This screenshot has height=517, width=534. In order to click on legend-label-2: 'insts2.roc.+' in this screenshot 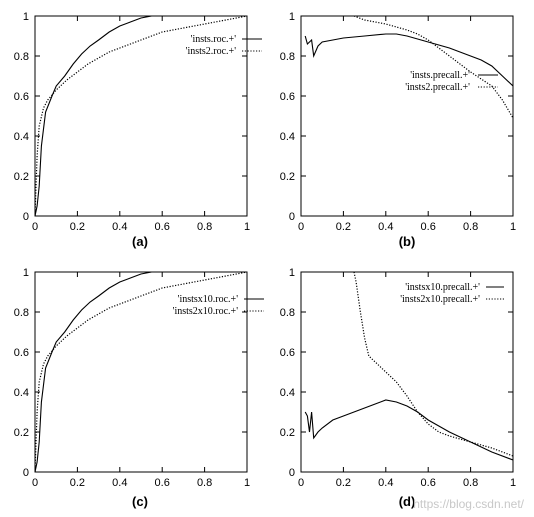, I will do `click(211, 51)`.